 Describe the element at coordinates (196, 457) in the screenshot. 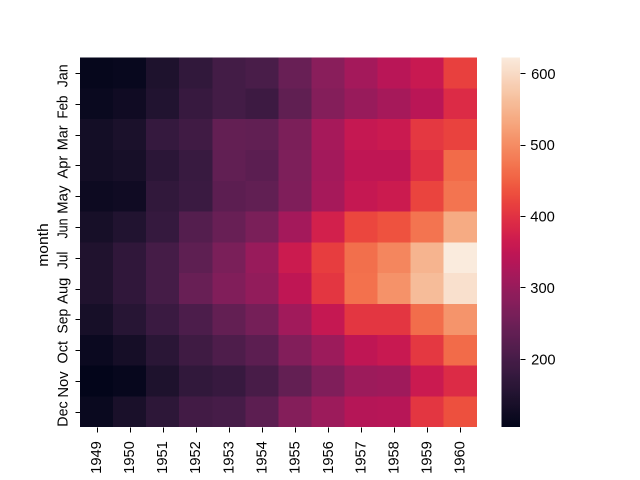

I see `svg-text: 1952` at that location.